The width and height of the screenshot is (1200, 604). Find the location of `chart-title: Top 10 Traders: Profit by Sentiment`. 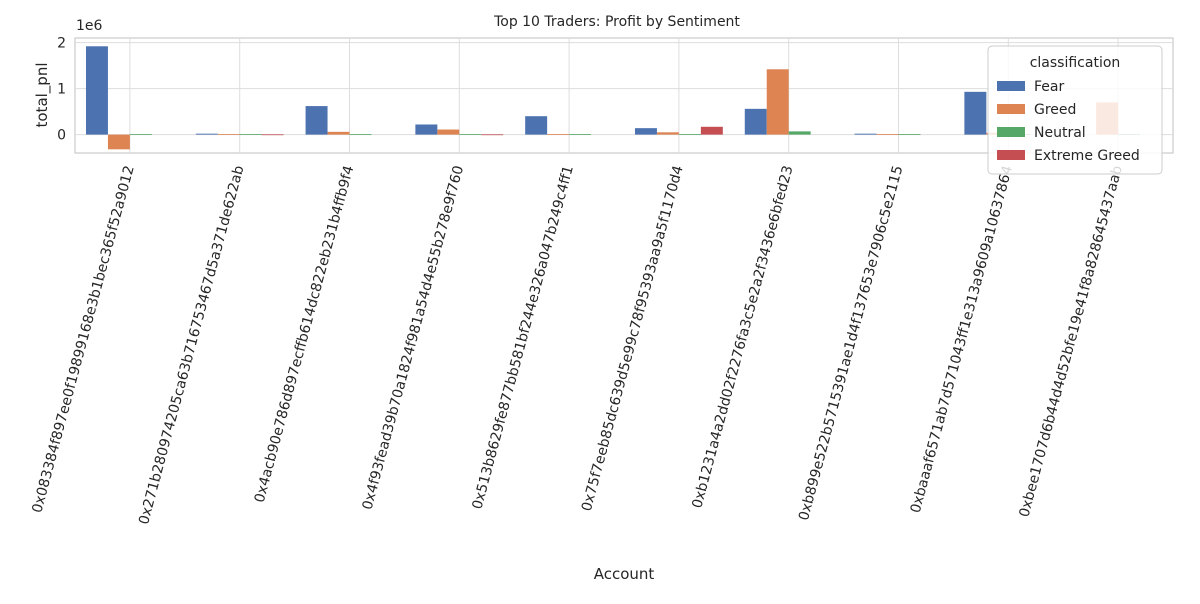

chart-title: Top 10 Traders: Profit by Sentiment is located at coordinates (616, 22).